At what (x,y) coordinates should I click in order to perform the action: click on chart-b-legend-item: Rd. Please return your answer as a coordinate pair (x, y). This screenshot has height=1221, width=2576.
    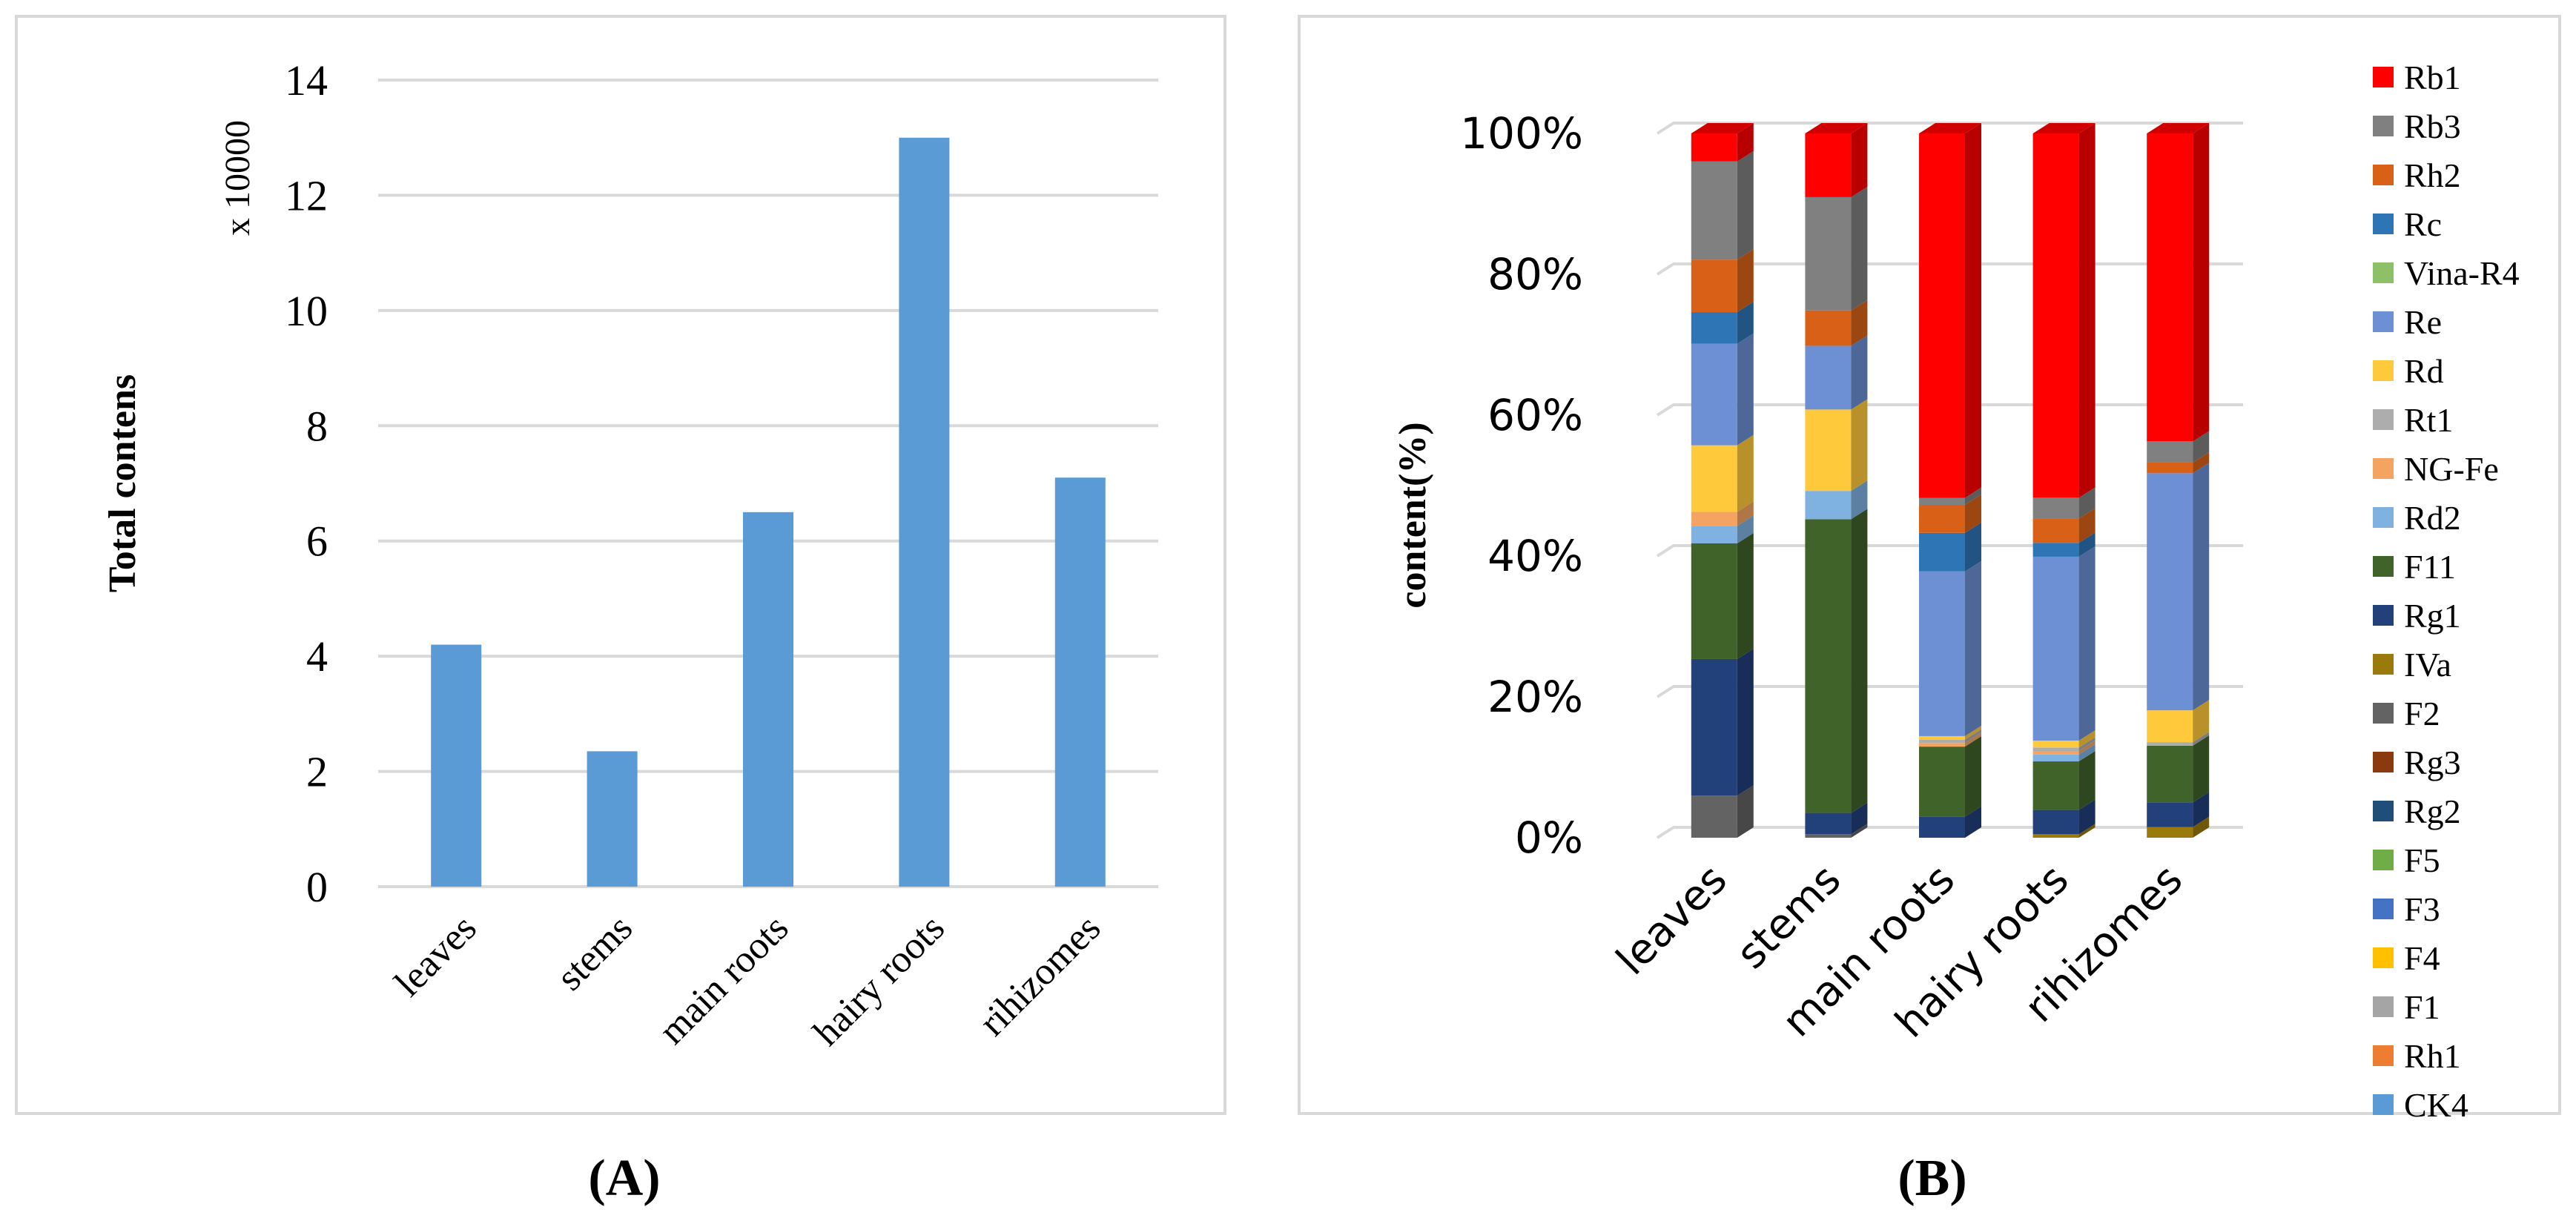
    Looking at the image, I should click on (2408, 371).